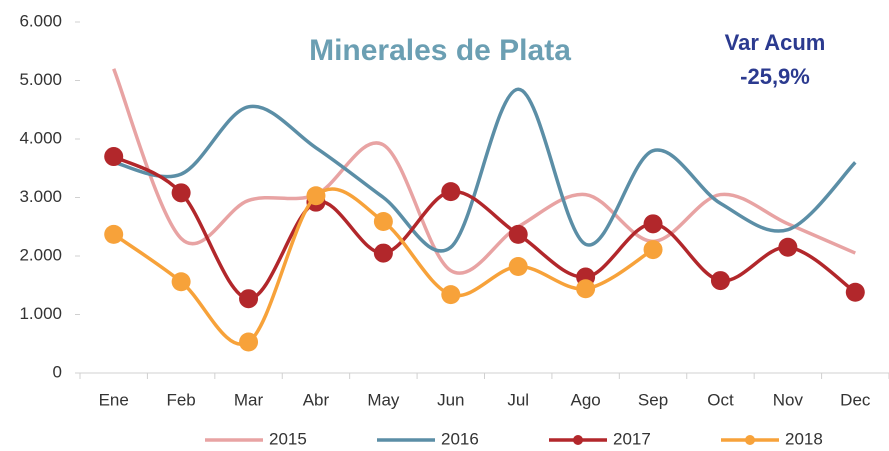 This screenshot has height=451, width=889. Describe the element at coordinates (518, 399) in the screenshot. I see `x-tick-label: Jul` at that location.